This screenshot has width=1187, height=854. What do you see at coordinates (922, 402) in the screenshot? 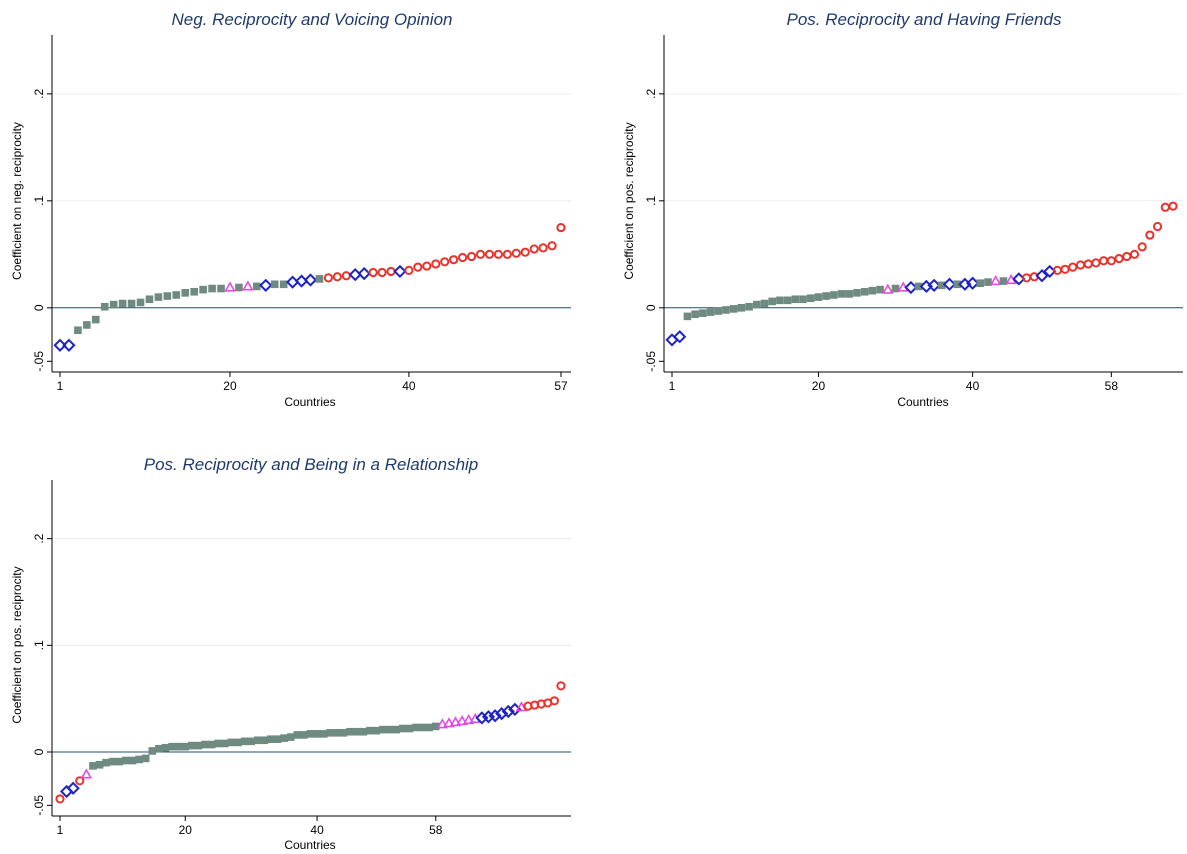
I see `x-axis-label: Countries` at bounding box center [922, 402].